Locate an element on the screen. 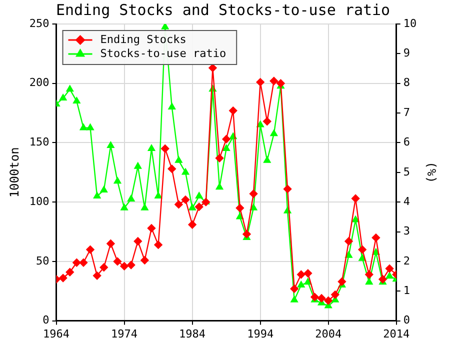 The height and width of the screenshot is (350, 450). chart-title: Ending Stocks and Stocks-to-use ratio is located at coordinates (223, 9).